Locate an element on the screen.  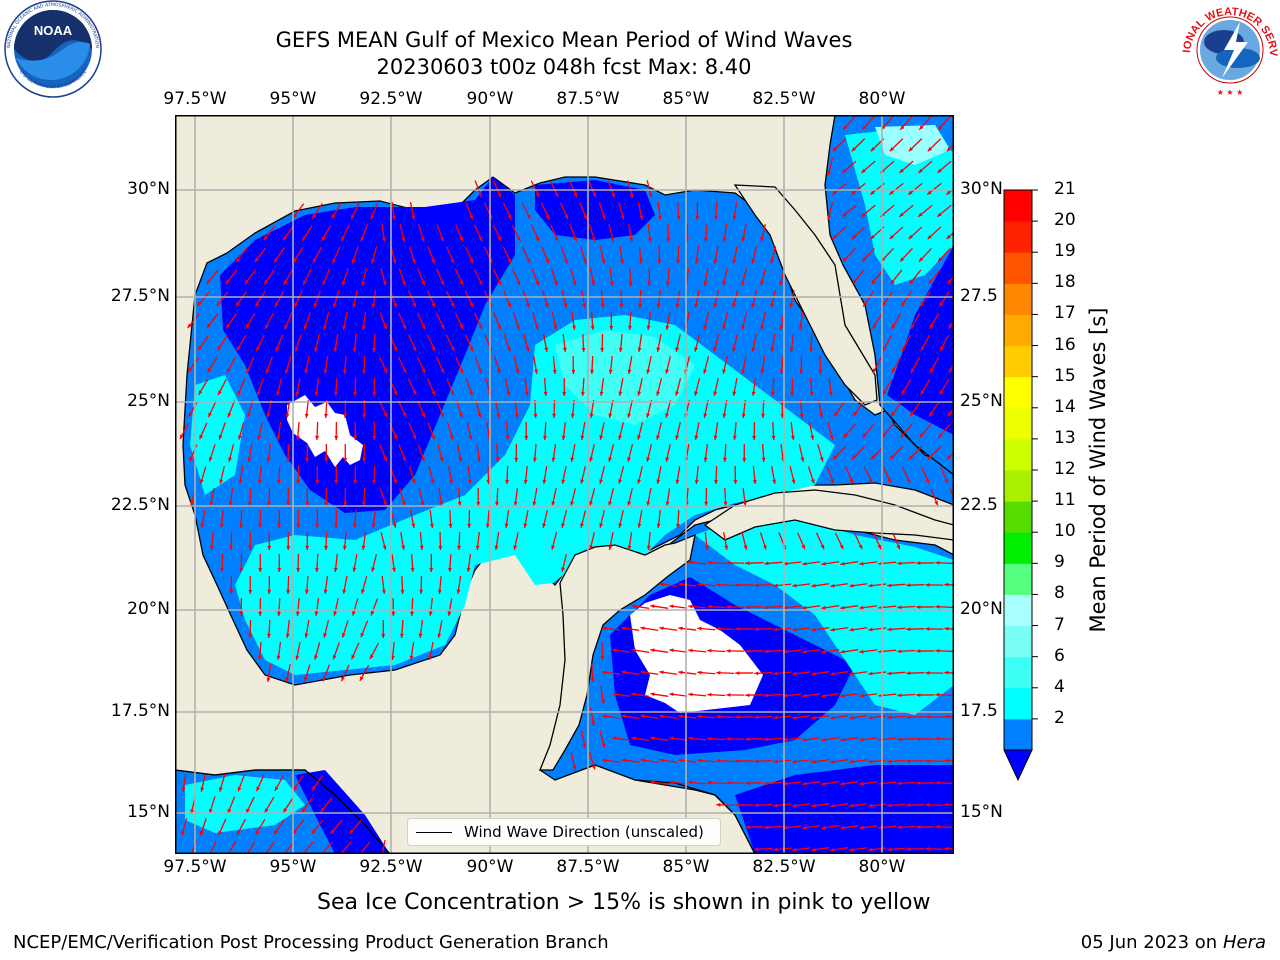
pacific-coast is located at coordinates (283, 811).